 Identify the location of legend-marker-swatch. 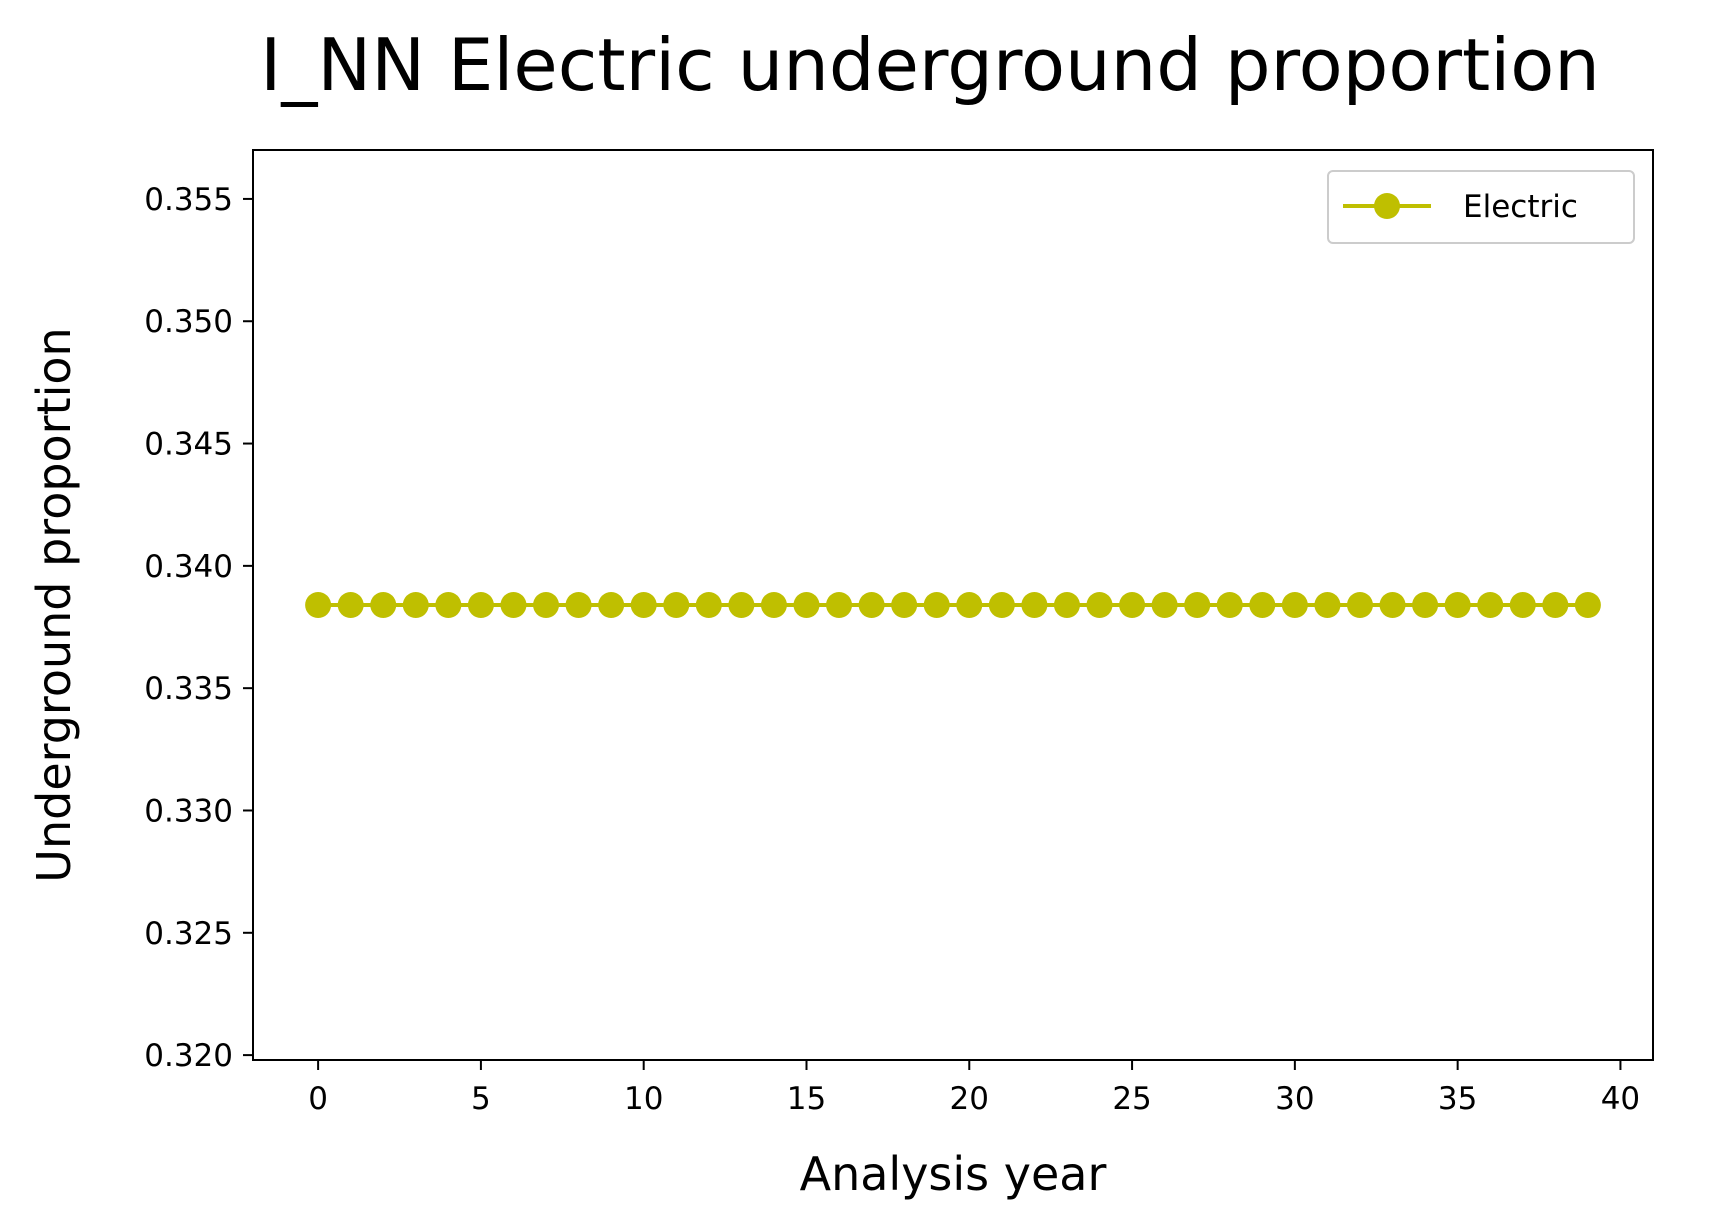
(1387, 206).